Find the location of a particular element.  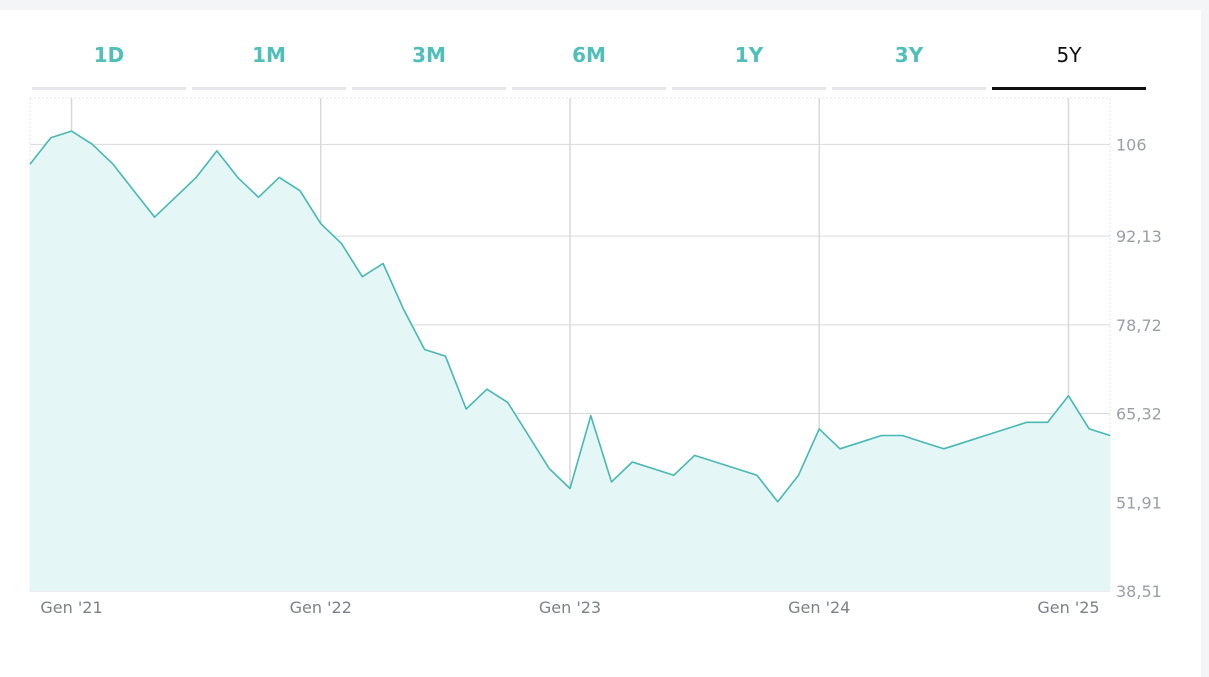

x-tick-label: Gen '22 is located at coordinates (321, 607).